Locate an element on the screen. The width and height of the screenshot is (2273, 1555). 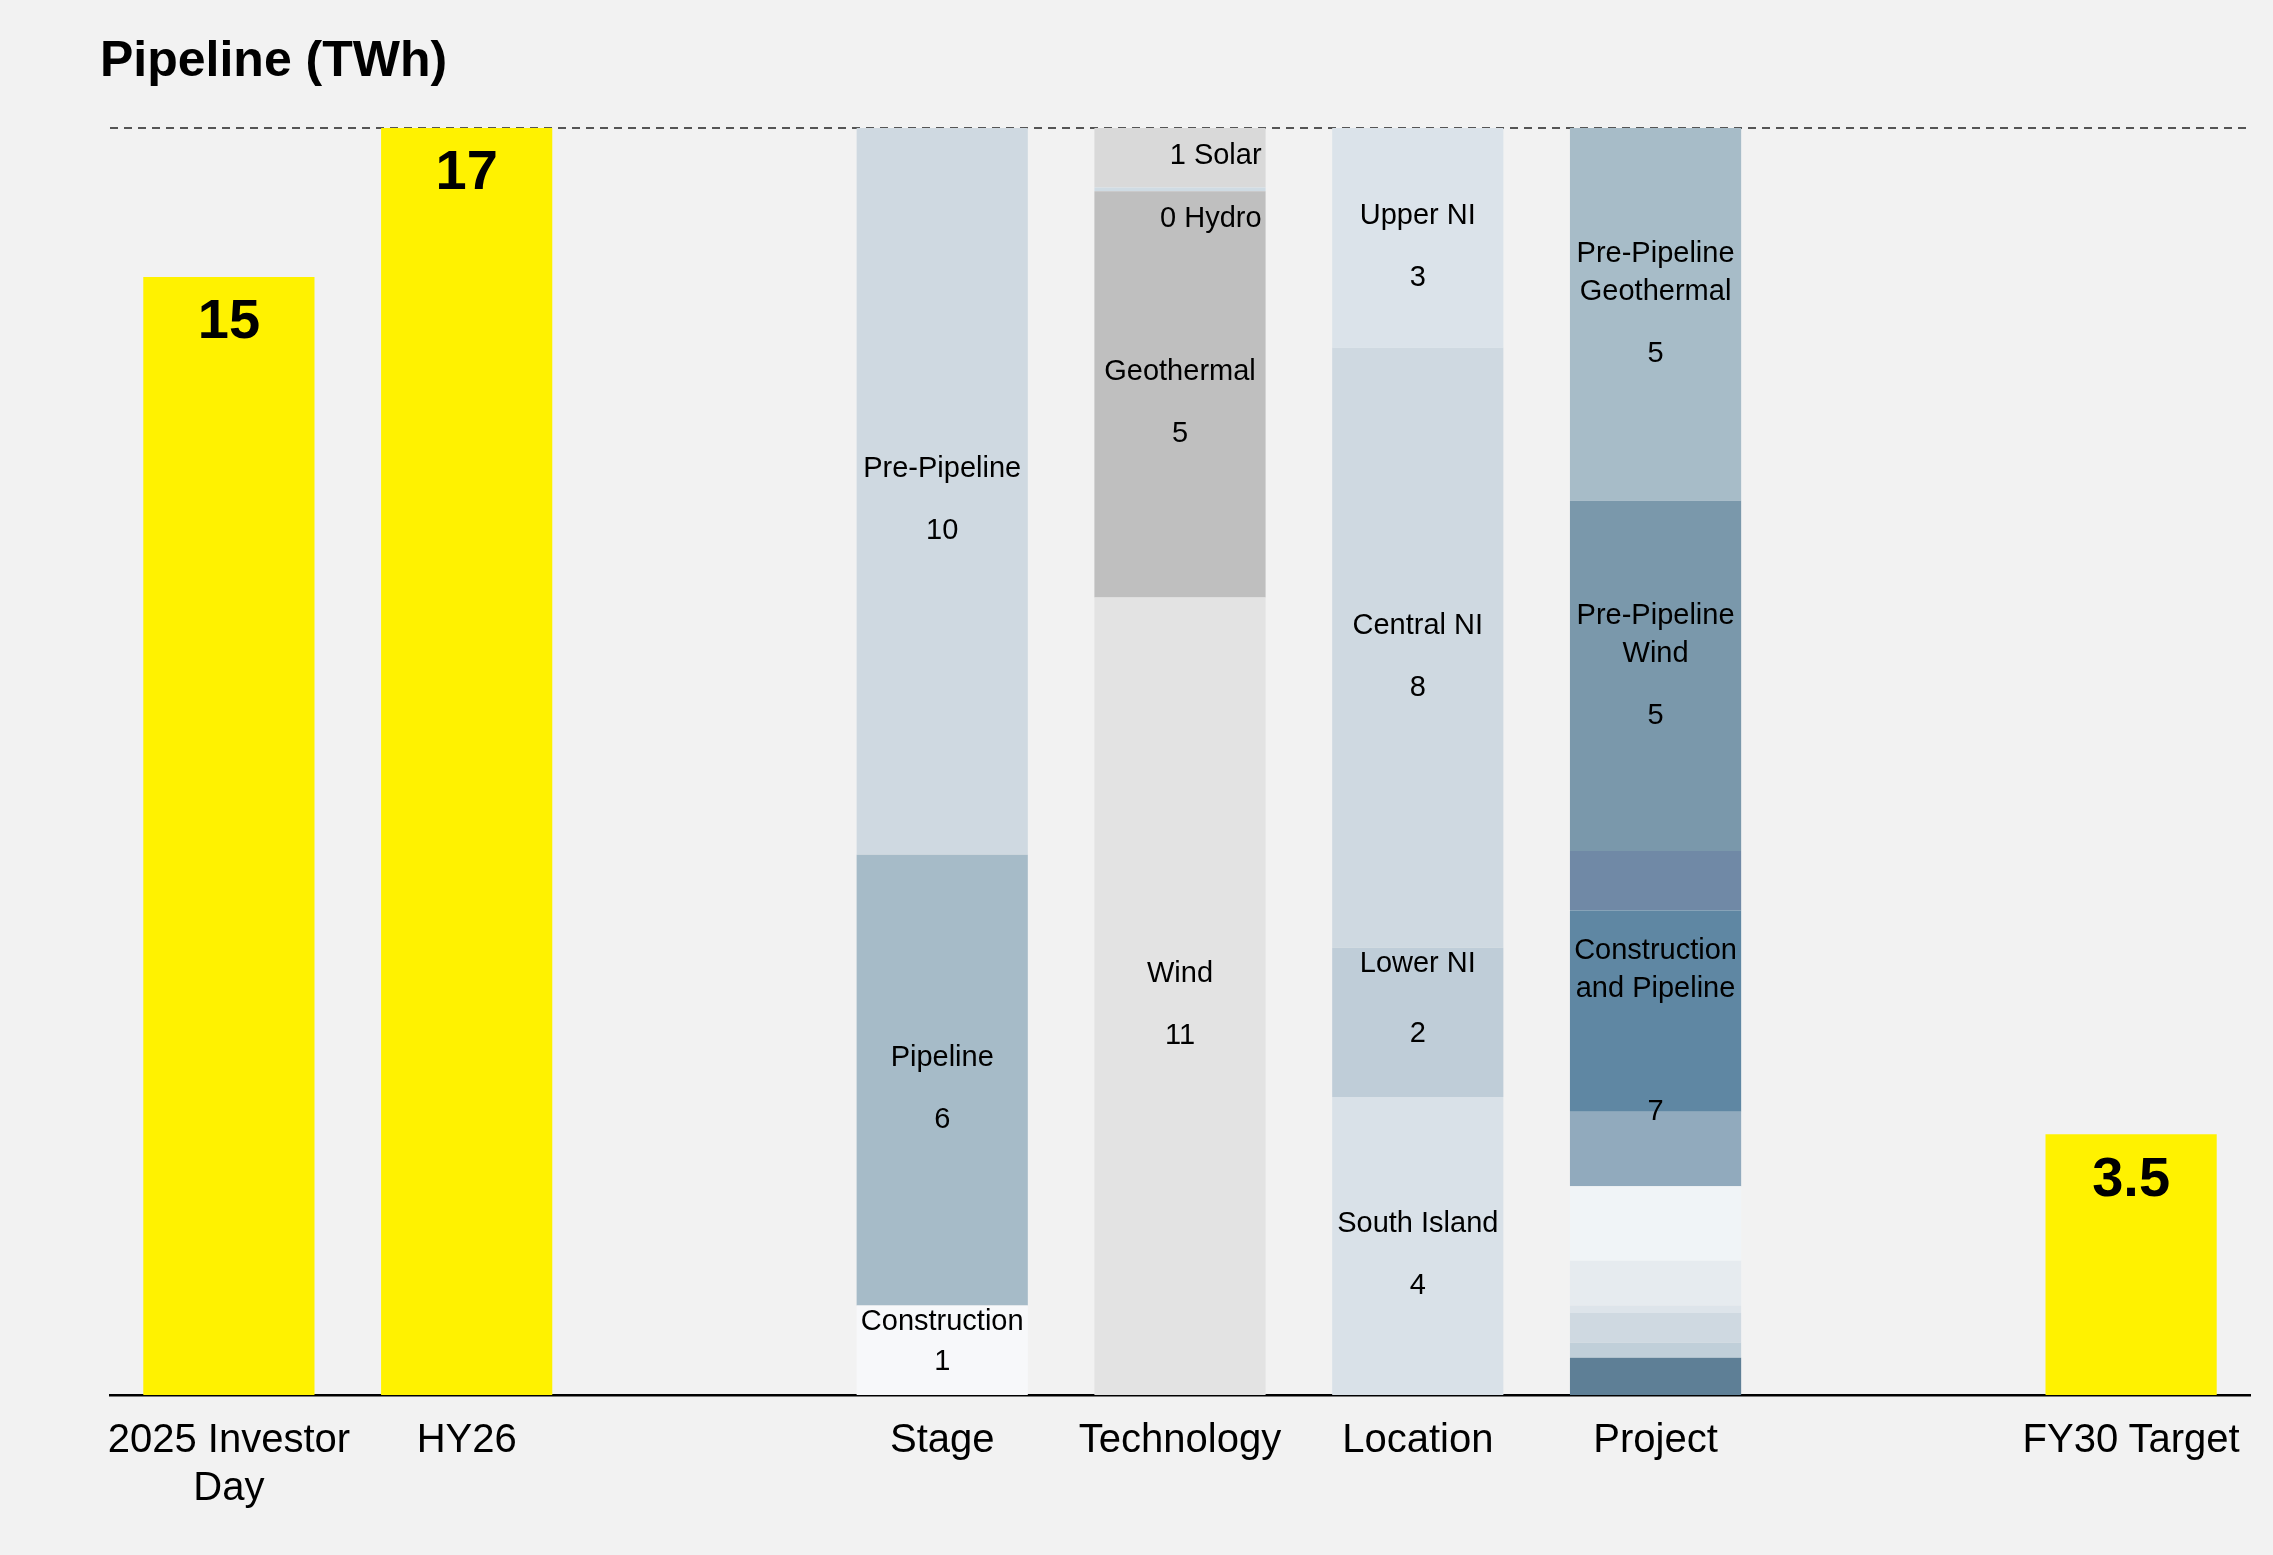
series-label: Pipeline is located at coordinates (942, 1056).